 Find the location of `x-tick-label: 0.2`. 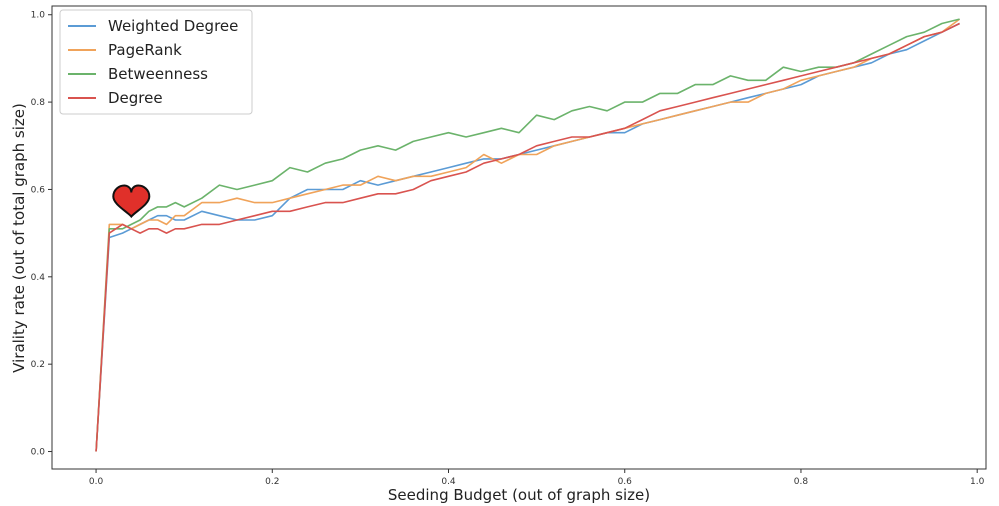

x-tick-label: 0.2 is located at coordinates (272, 482).